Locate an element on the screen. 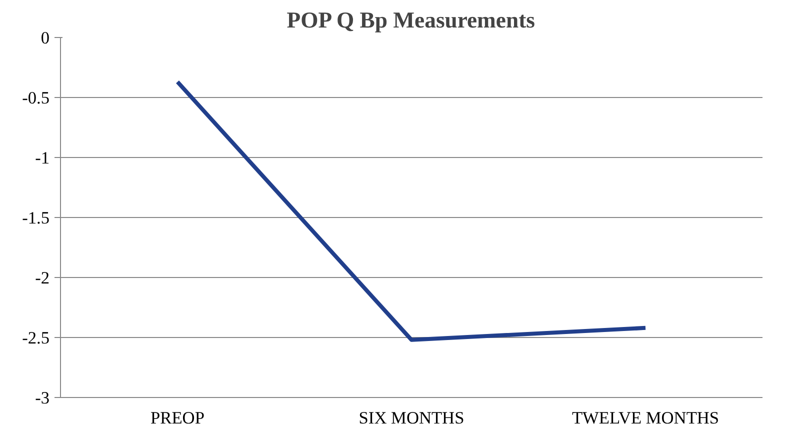  y-tick-label: 0 is located at coordinates (45, 38).